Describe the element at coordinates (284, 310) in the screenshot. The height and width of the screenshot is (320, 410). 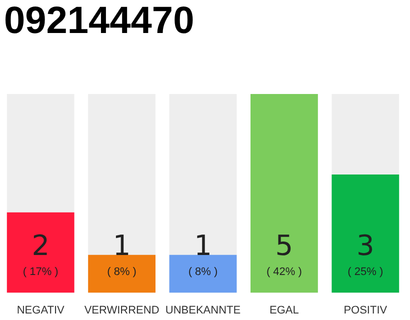
I see `x-tick-label: EGAL` at that location.